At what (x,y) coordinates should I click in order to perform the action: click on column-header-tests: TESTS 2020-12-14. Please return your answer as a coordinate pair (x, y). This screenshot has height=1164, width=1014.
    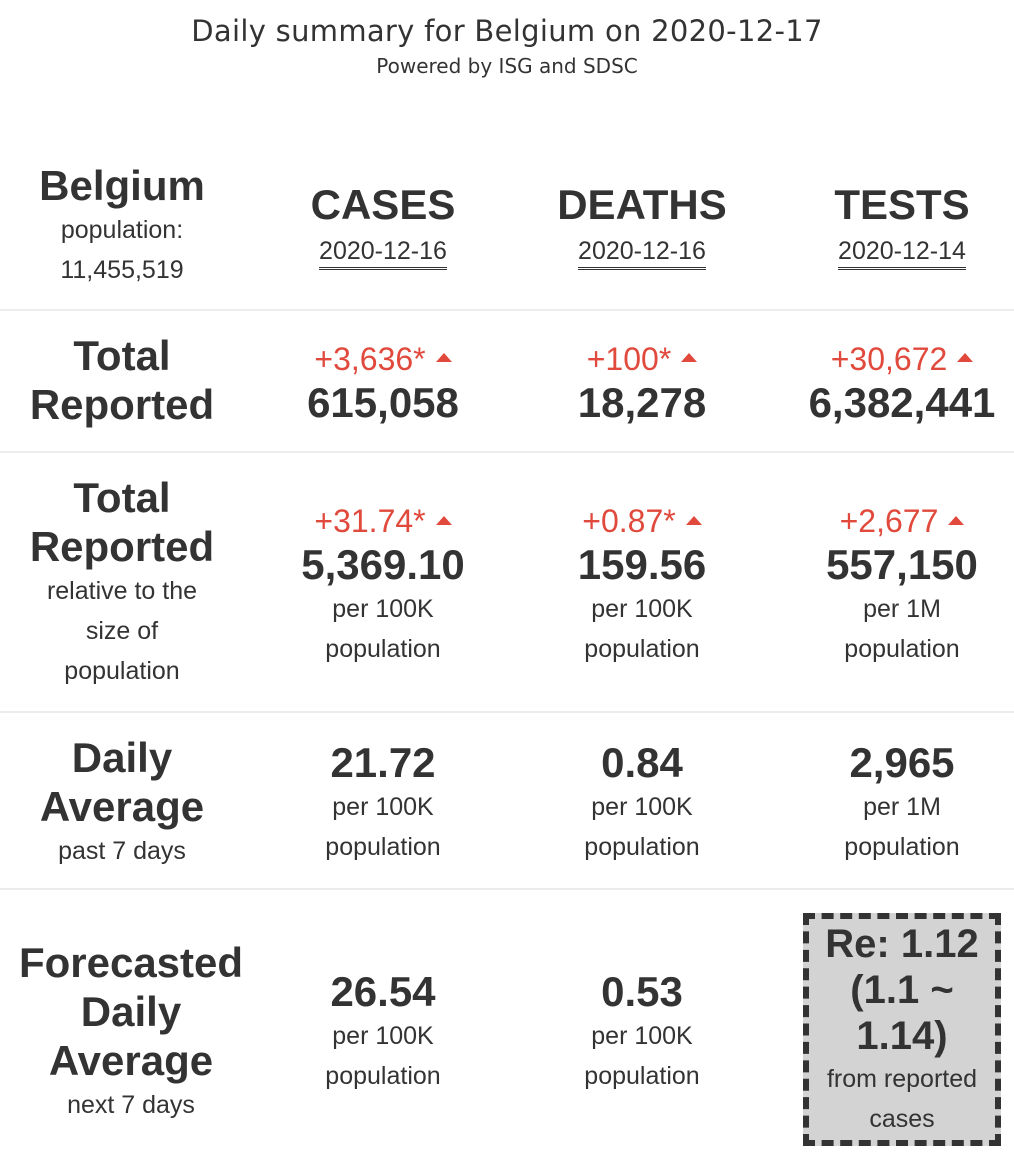
    Looking at the image, I should click on (893, 225).